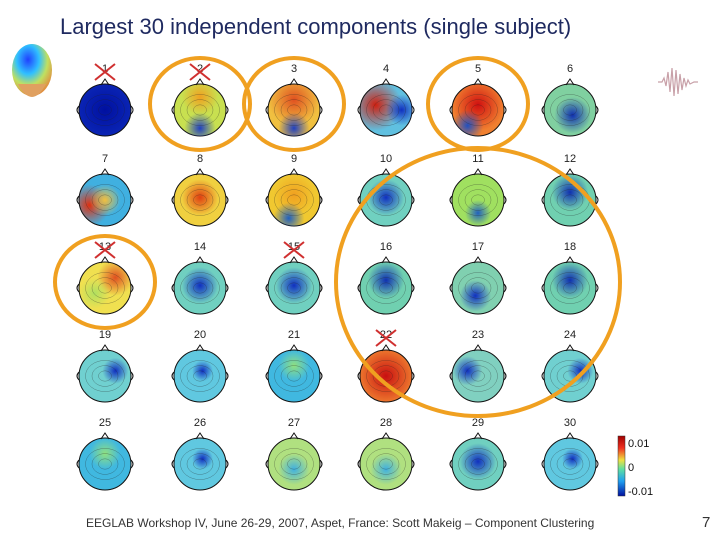 This screenshot has height=540, width=720. I want to click on scalp-map-20: 20, so click(200, 366).